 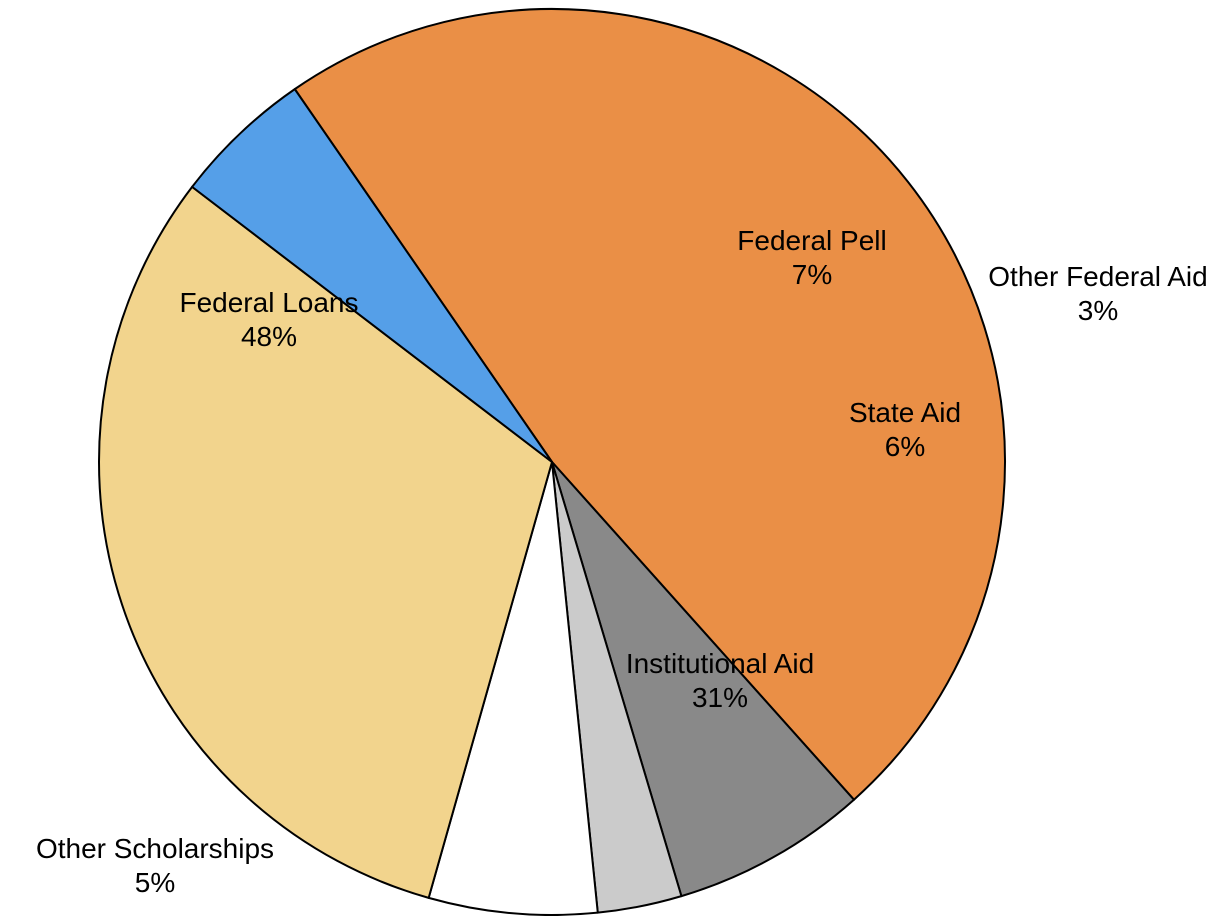 I want to click on slice-value-other-federal-aid: 3%, so click(x=1098, y=310).